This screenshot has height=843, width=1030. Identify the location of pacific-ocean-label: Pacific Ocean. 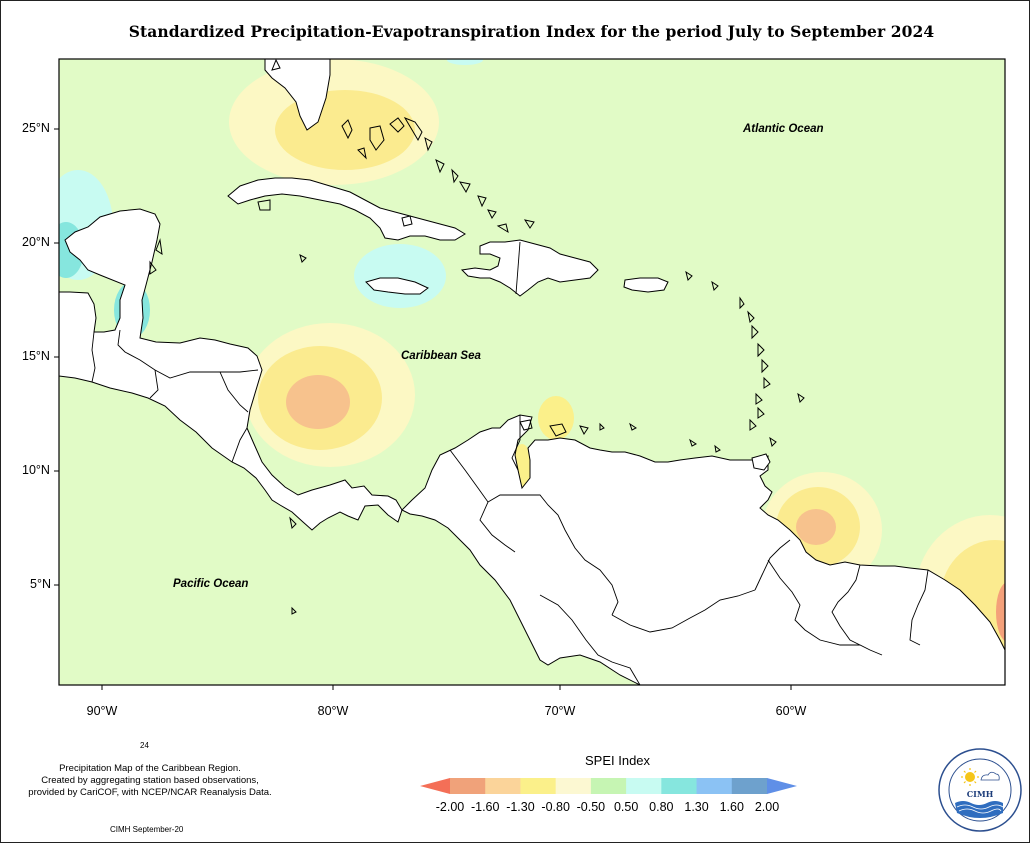
(211, 584).